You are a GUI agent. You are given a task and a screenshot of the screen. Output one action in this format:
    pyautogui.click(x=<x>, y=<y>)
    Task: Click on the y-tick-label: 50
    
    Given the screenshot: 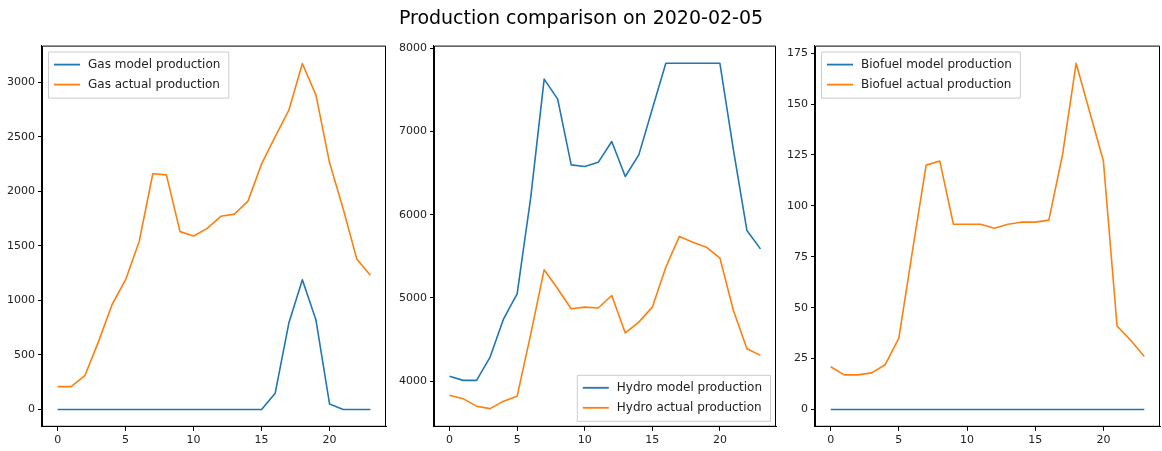 What is the action you would take?
    pyautogui.click(x=801, y=307)
    